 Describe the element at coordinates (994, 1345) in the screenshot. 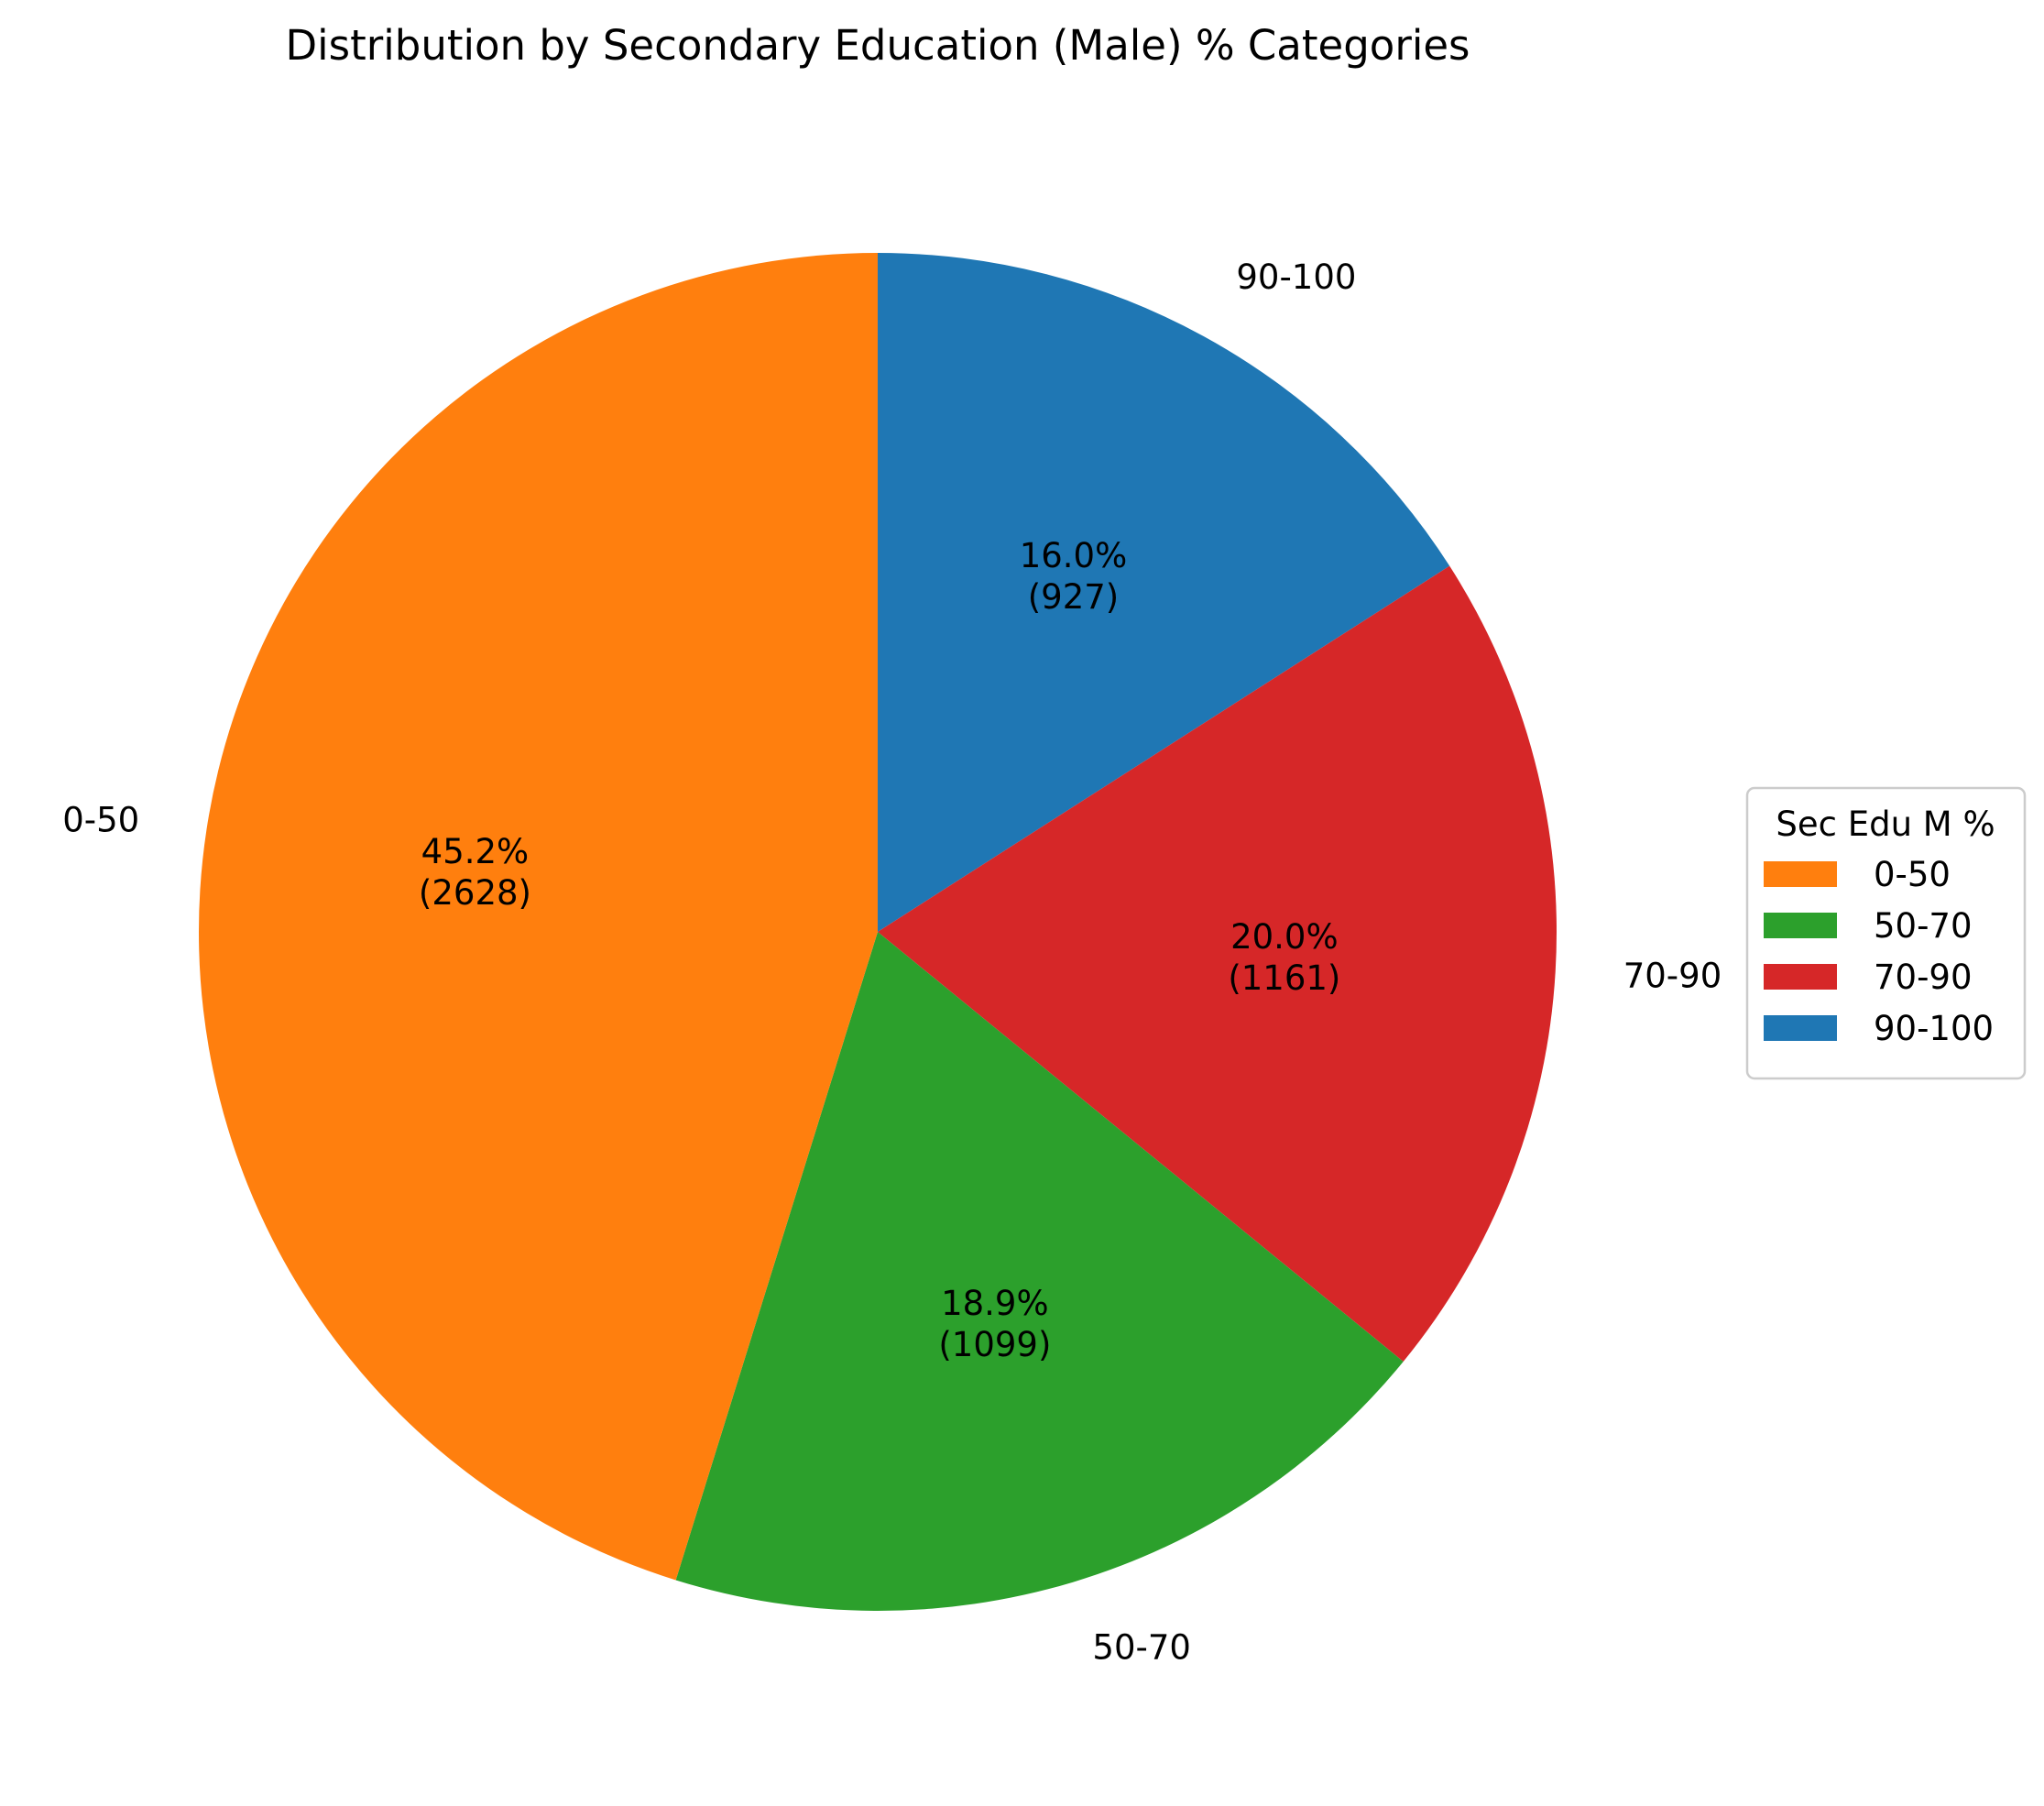

I see `count-label-50-70: (1099)` at that location.